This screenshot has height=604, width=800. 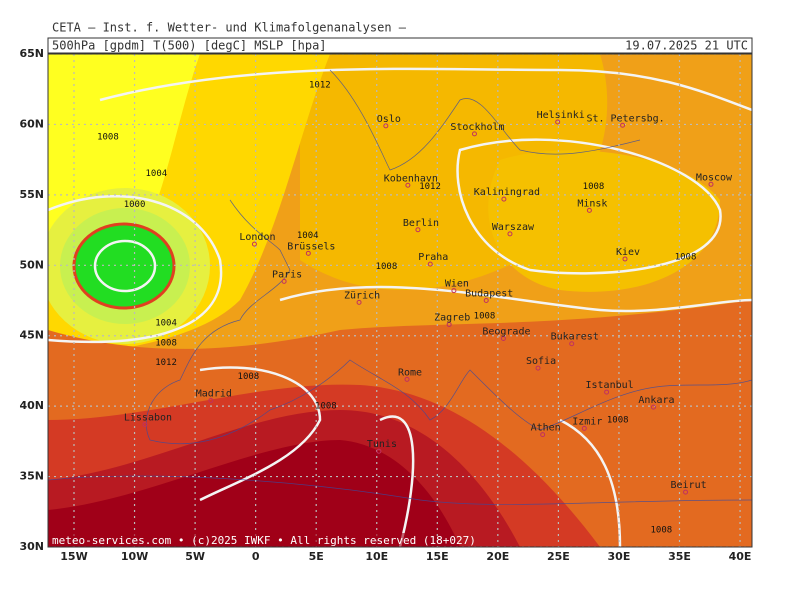 I want to click on city-label: Madrid, so click(x=214, y=394).